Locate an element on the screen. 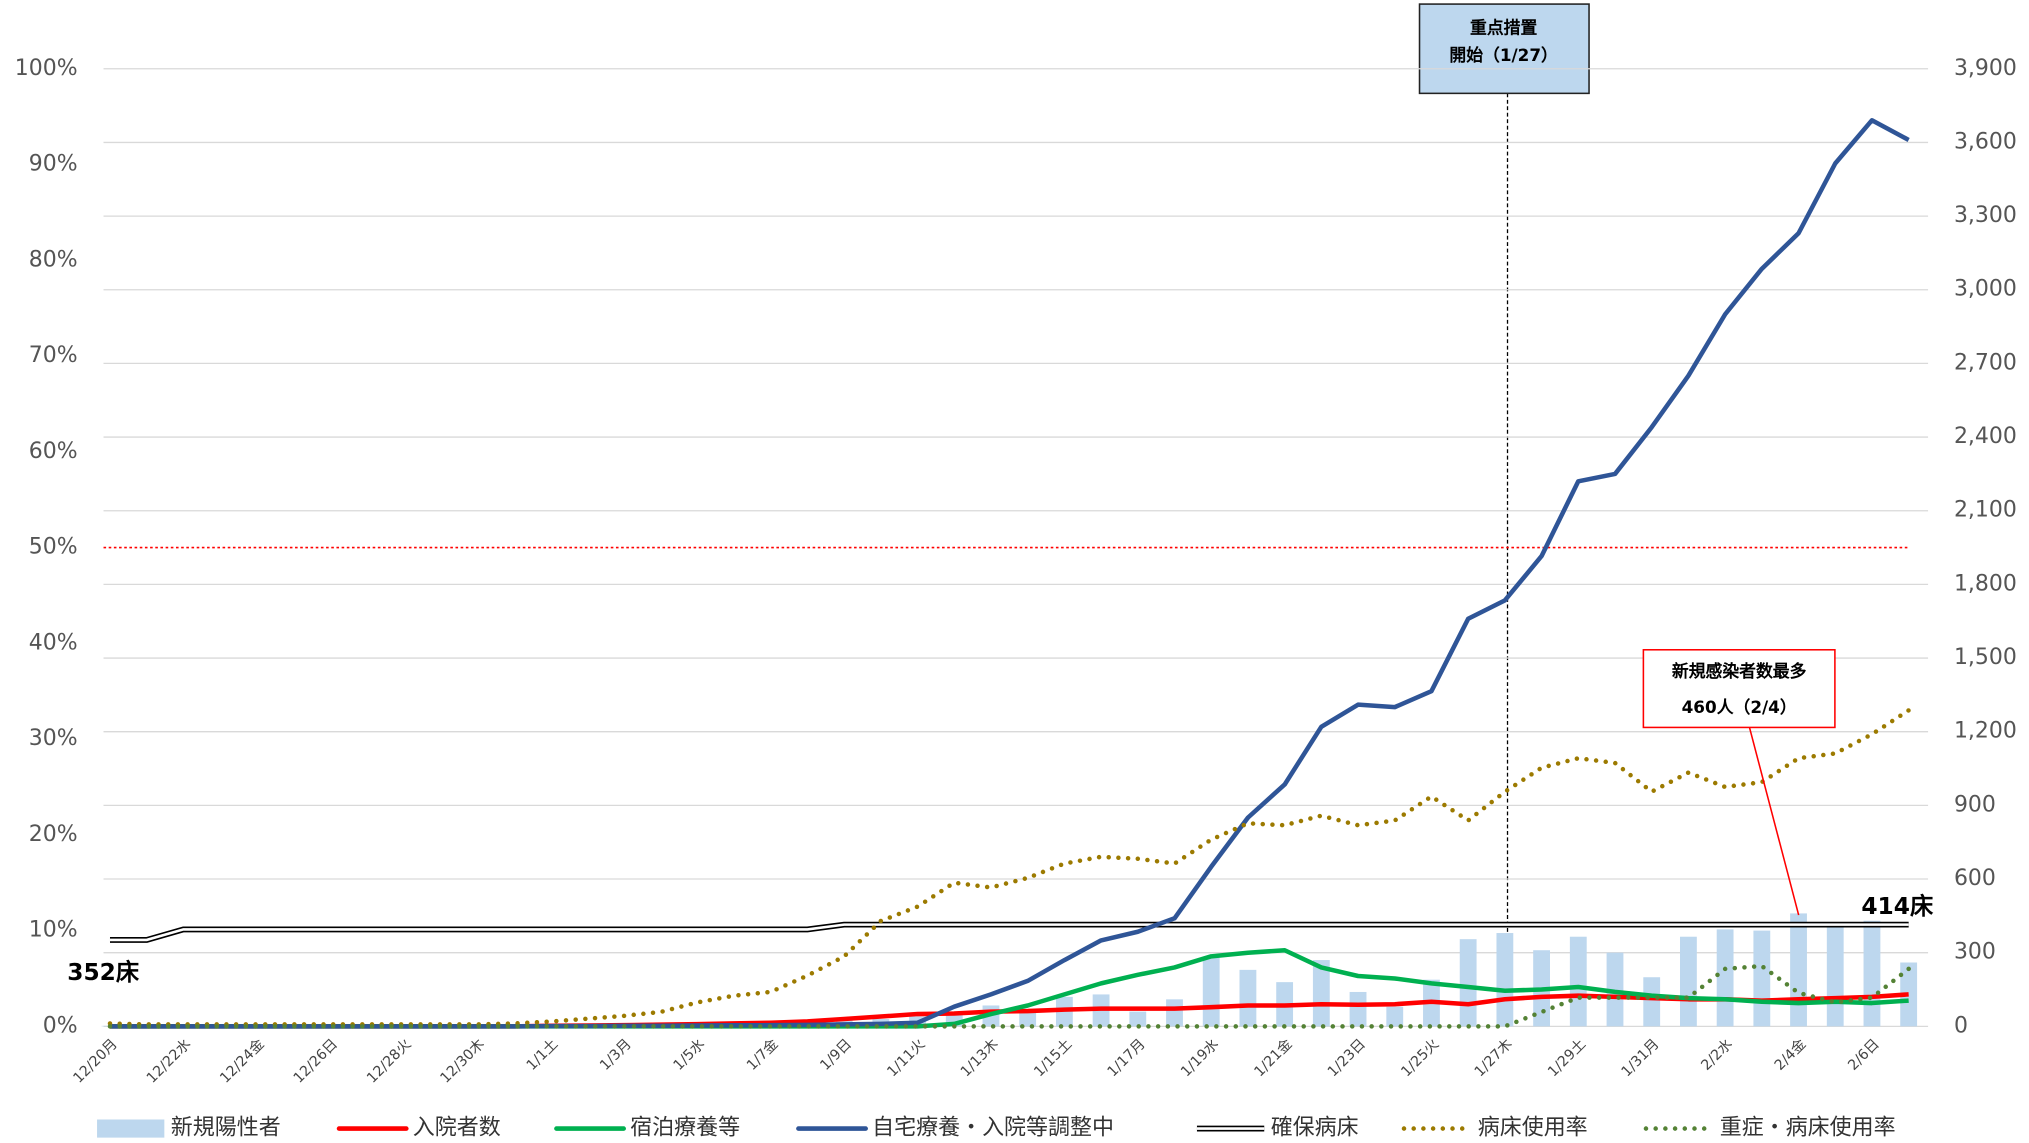 The width and height of the screenshot is (2029, 1143). y2-tick-label: 2,400 is located at coordinates (1985, 436).